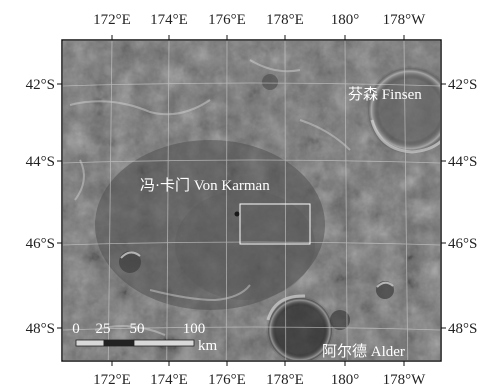  I want to click on bottom-lon-label: 172°E, so click(112, 380).